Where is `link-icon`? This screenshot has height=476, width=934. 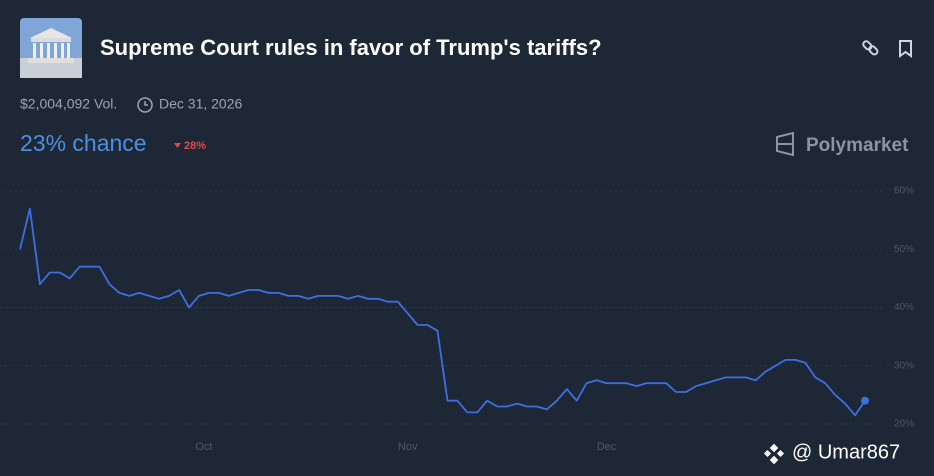 link-icon is located at coordinates (870, 48).